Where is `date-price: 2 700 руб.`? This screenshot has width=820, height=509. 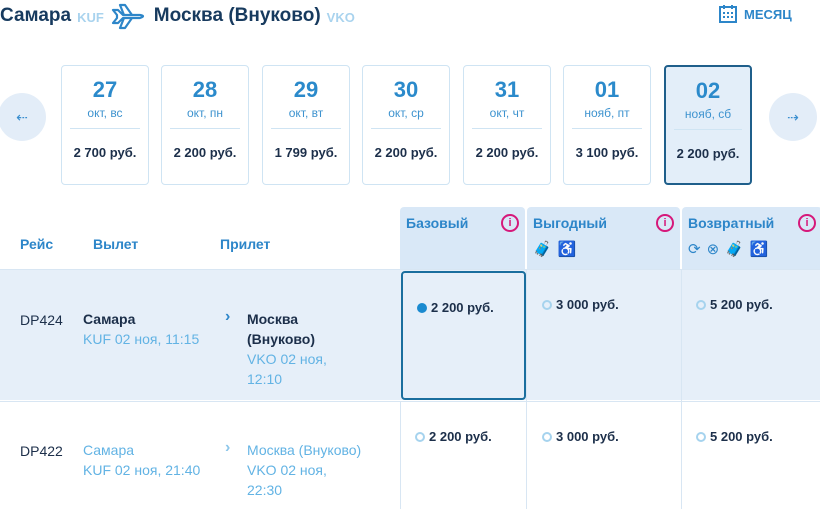
date-price: 2 700 руб. is located at coordinates (105, 152).